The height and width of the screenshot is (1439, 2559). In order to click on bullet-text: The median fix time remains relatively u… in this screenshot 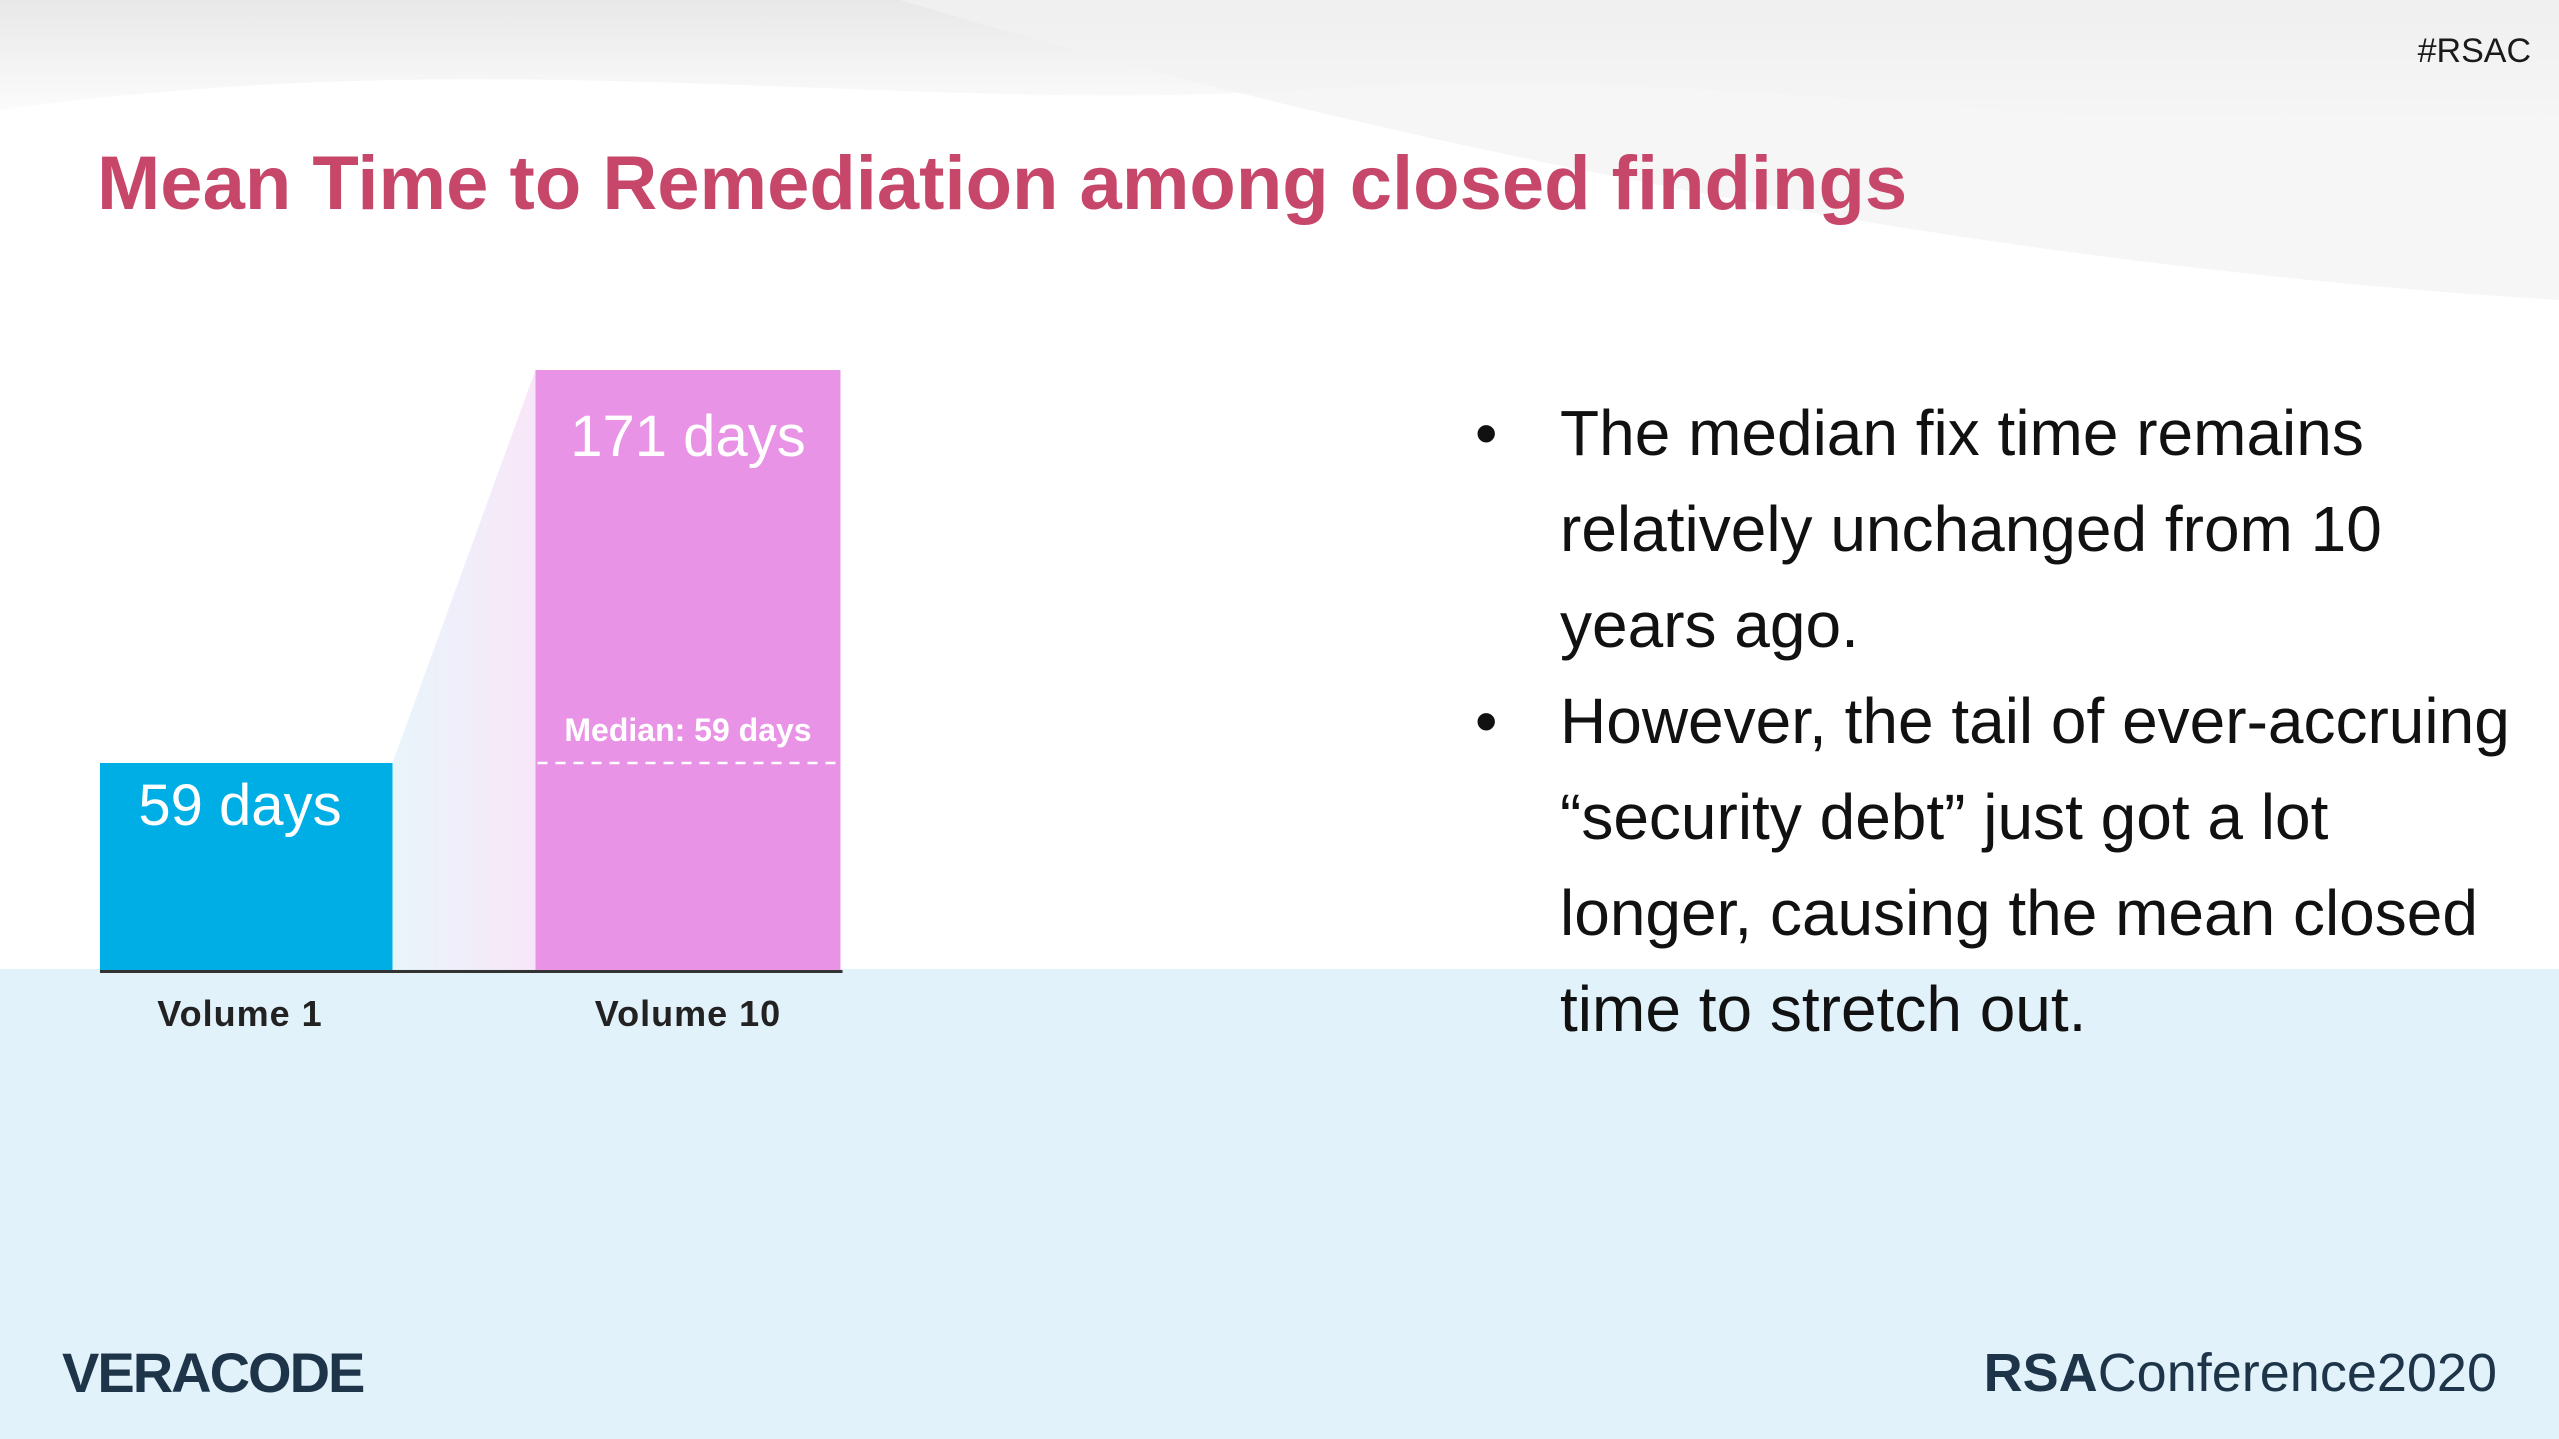, I will do `click(1971, 529)`.